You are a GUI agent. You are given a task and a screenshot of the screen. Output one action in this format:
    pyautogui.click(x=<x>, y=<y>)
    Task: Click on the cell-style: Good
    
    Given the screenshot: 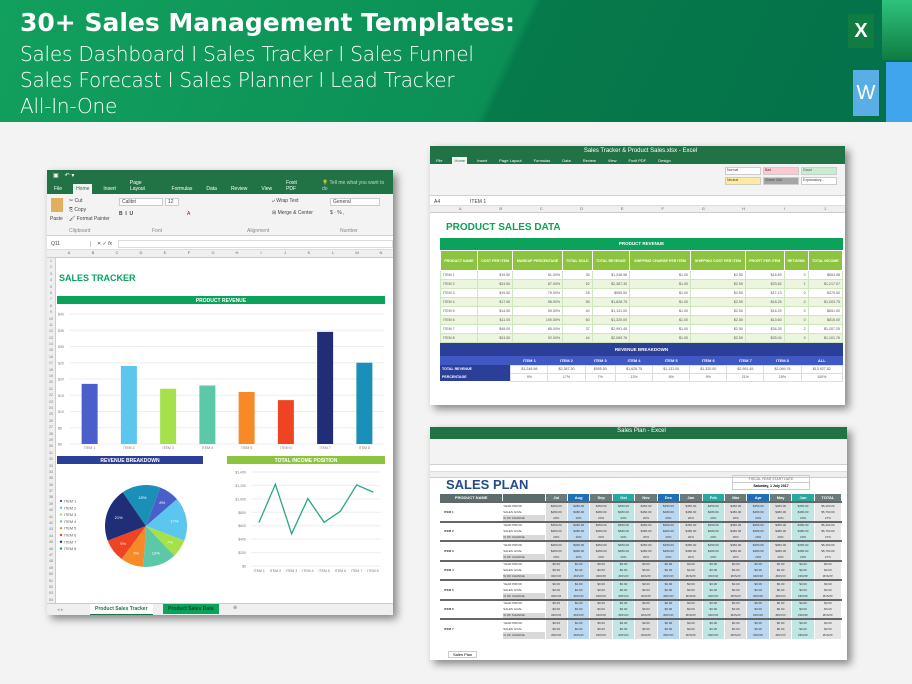 What is the action you would take?
    pyautogui.click(x=819, y=171)
    